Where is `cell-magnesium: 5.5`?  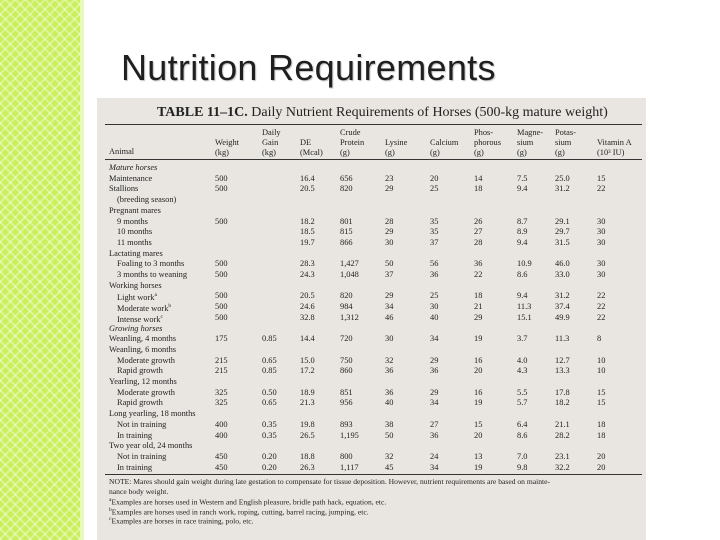 cell-magnesium: 5.5 is located at coordinates (522, 392).